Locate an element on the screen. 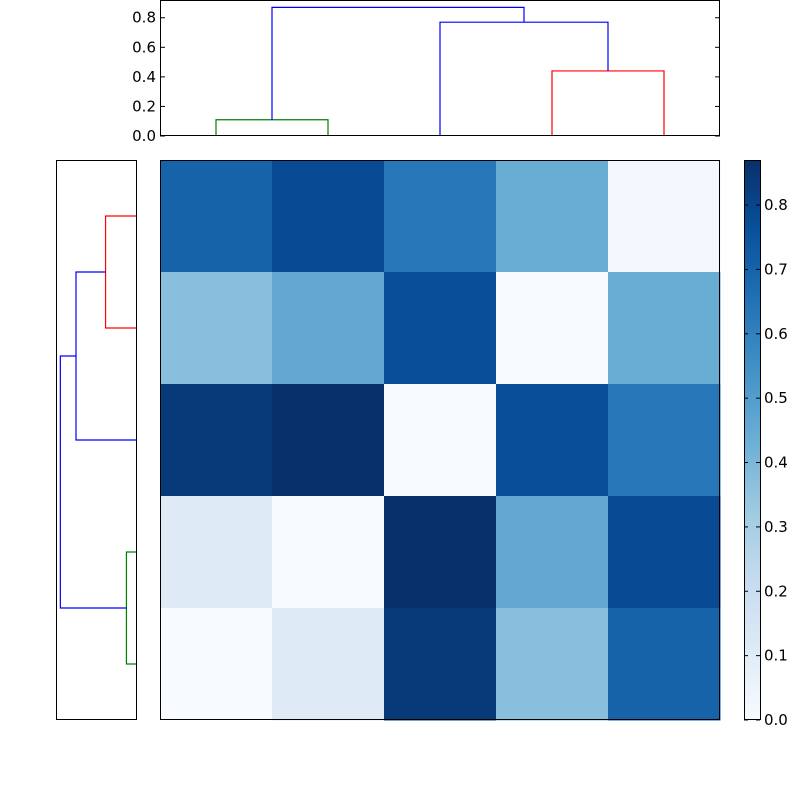 This screenshot has height=800, width=800. left-dendrogram is located at coordinates (96, 440).